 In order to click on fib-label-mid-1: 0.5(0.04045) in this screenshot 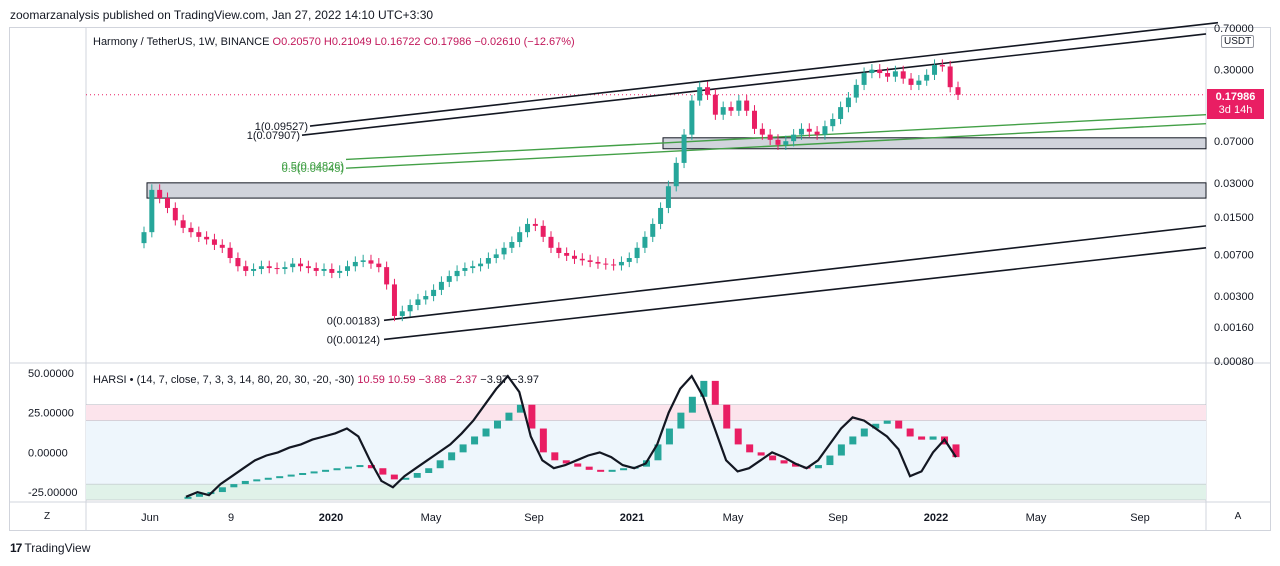, I will do `click(313, 169)`.